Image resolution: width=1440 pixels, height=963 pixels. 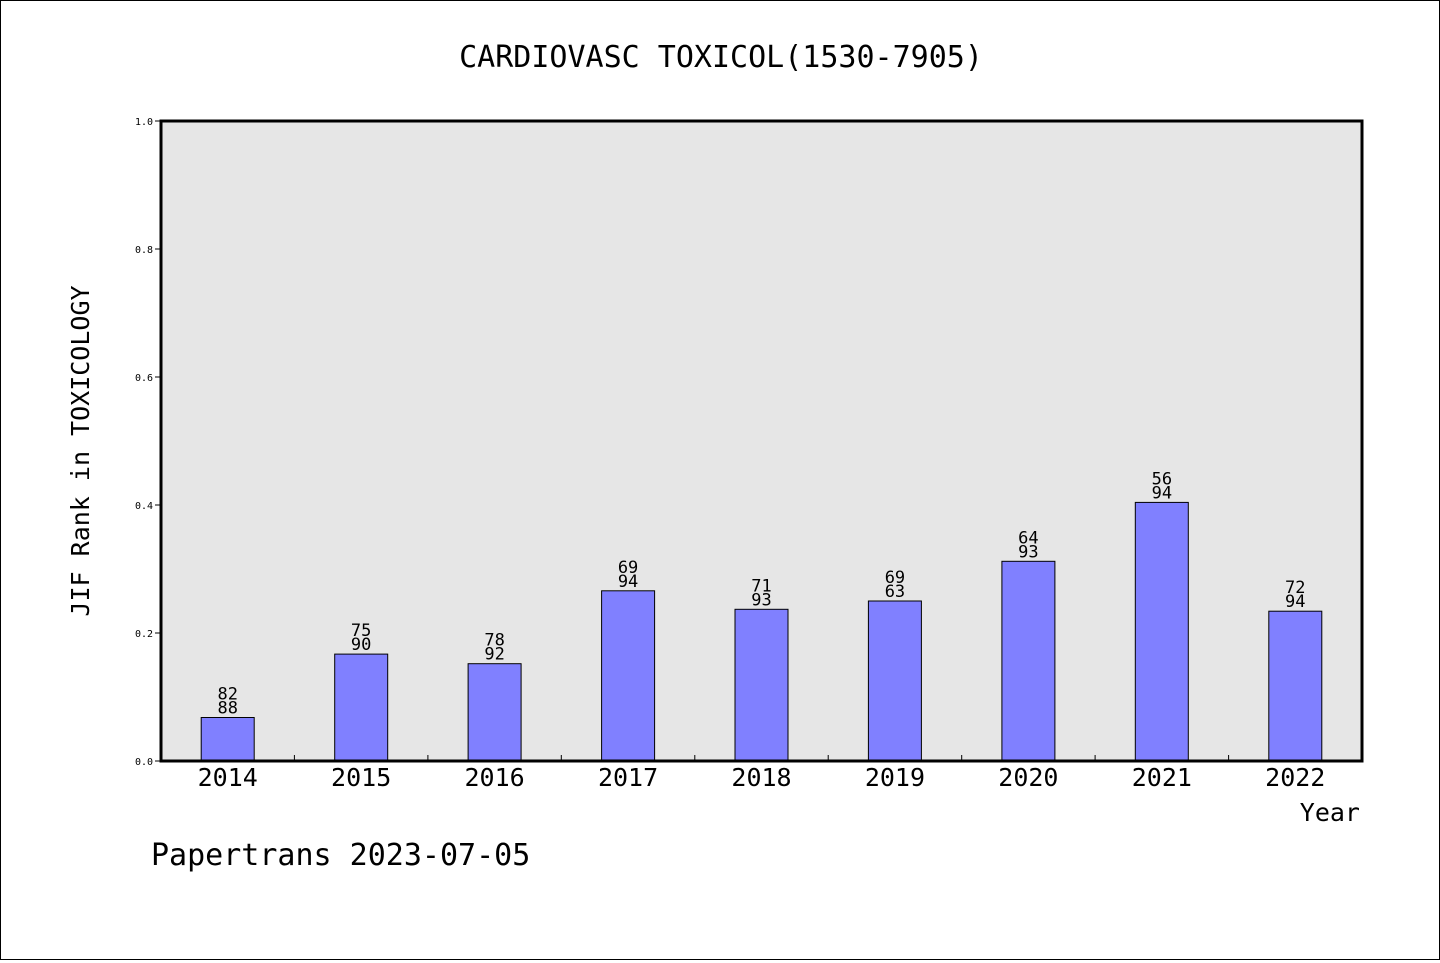 I want to click on bar-2016, so click(x=494, y=712).